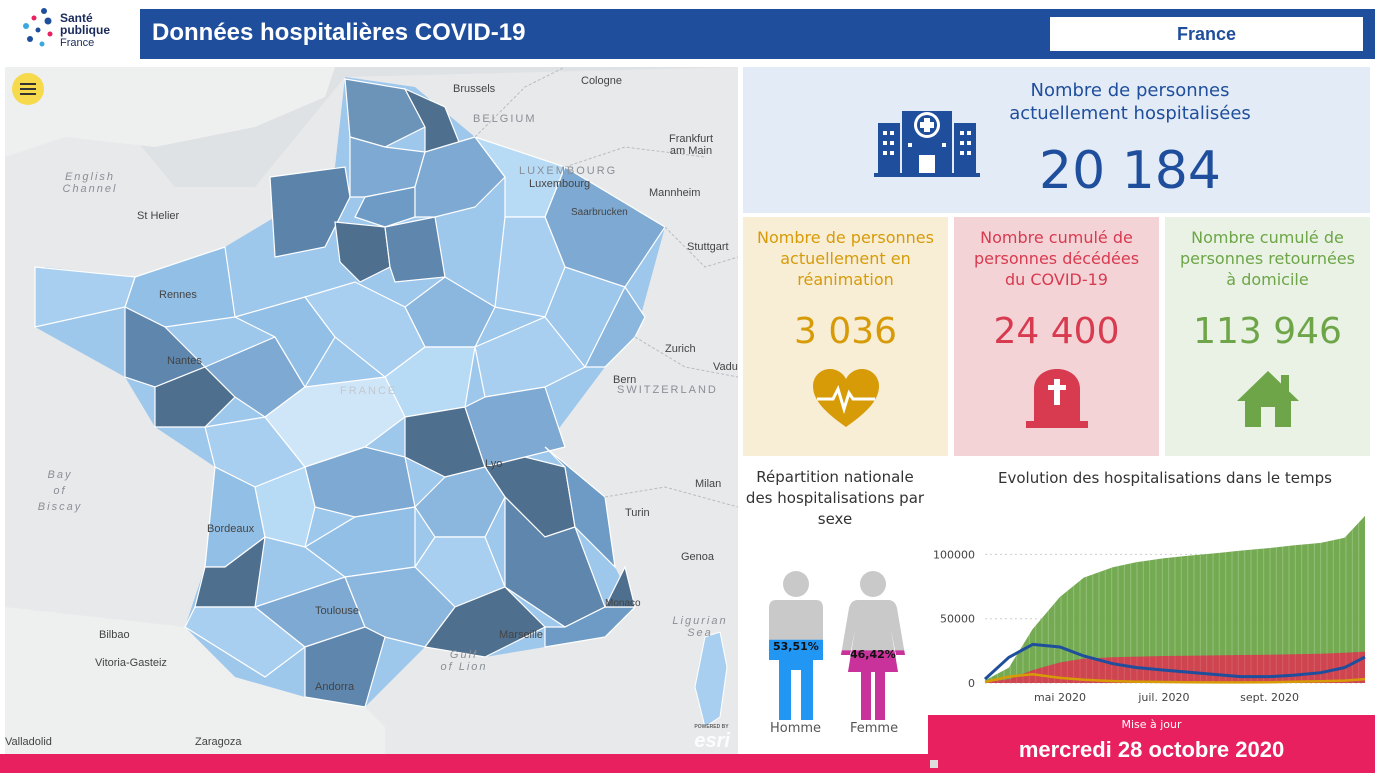 The height and width of the screenshot is (773, 1375). I want to click on place-label: SWITZERLAND, so click(667, 390).